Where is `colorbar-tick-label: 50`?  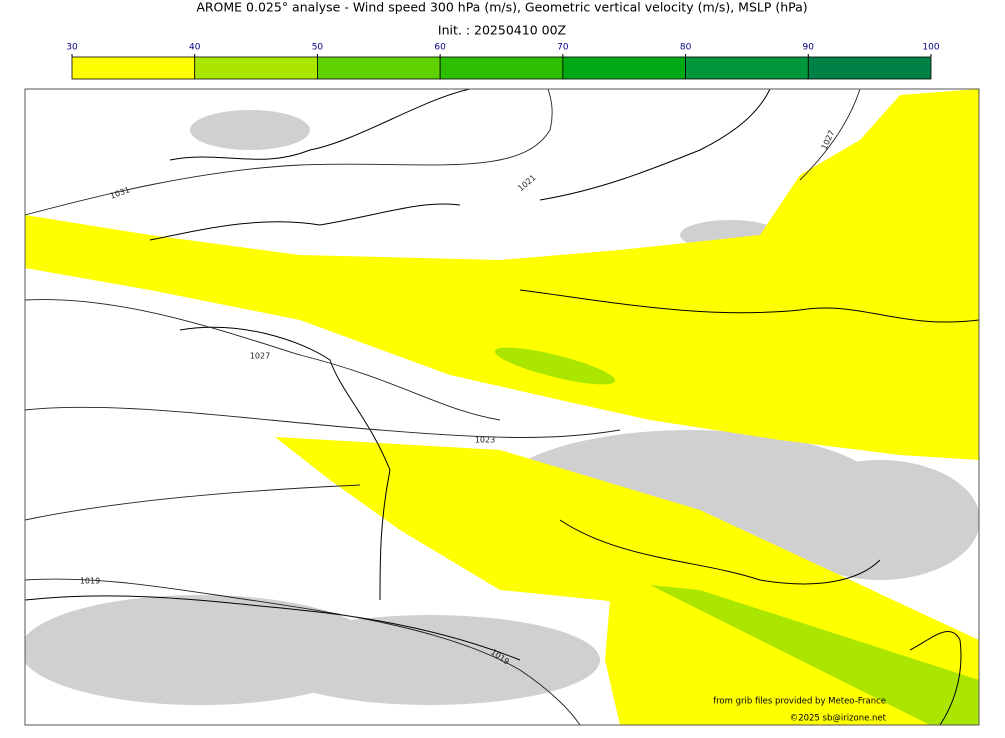
colorbar-tick-label: 50 is located at coordinates (318, 48).